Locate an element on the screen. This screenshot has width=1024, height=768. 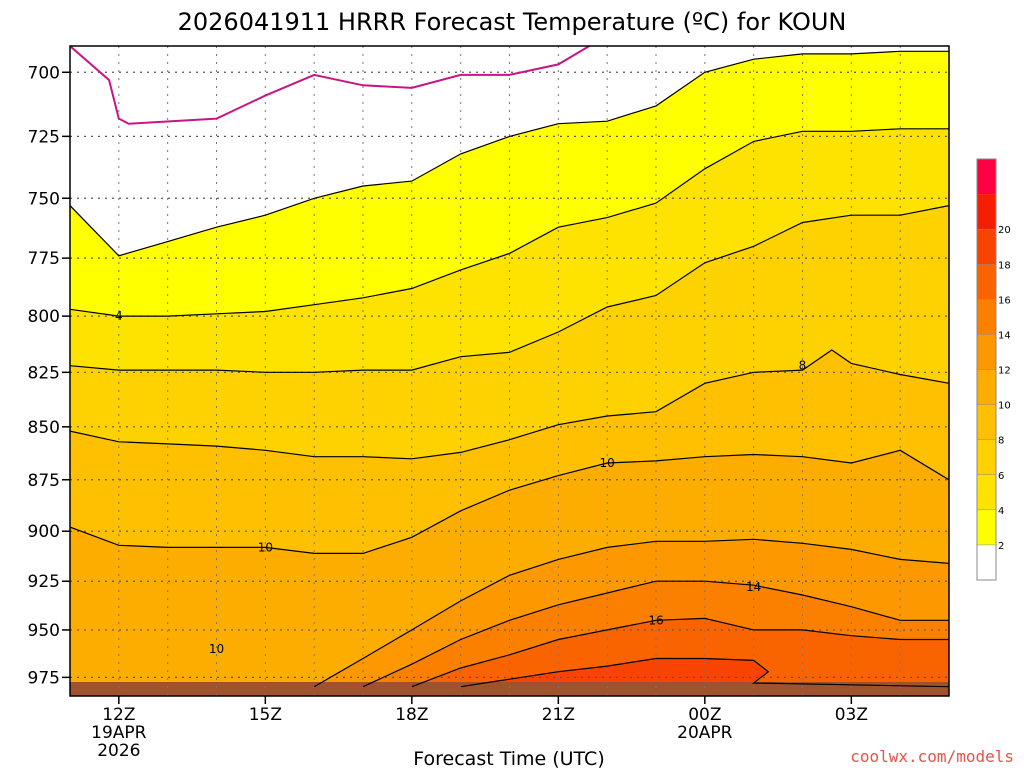
contour-label-5: 16 is located at coordinates (655, 620).